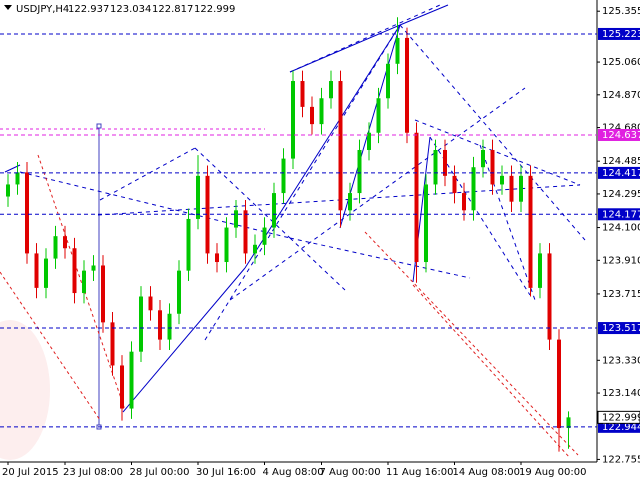  Describe the element at coordinates (350, 472) in the screenshot. I see `x-tick-label: 7 Aug 00:00` at that location.